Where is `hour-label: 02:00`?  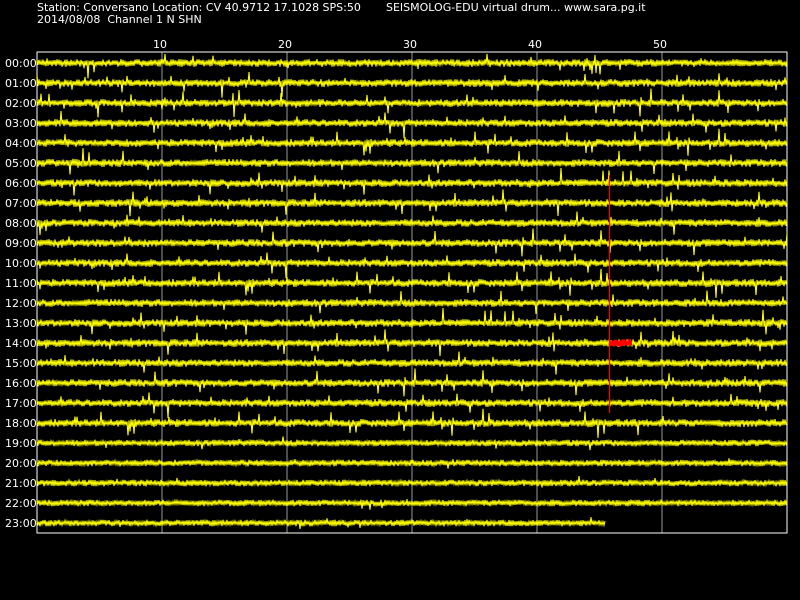
hour-label: 02:00 is located at coordinates (21, 103).